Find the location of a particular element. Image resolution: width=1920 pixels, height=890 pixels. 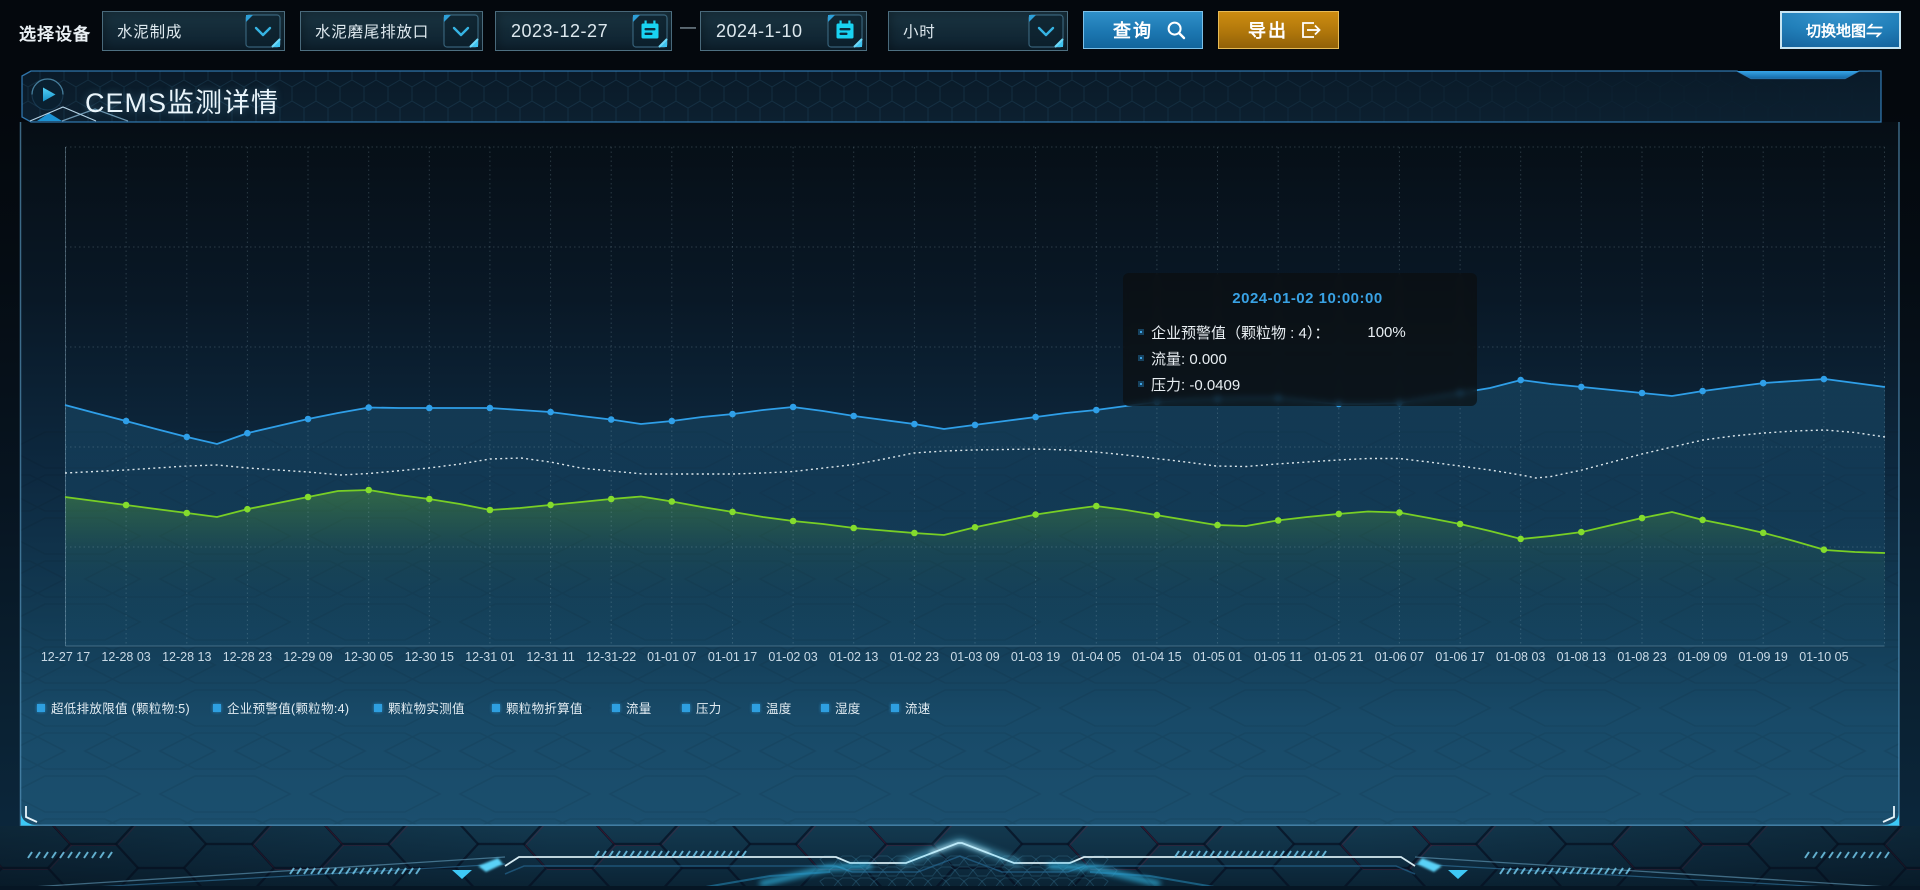

svg-text: 01-04 15 is located at coordinates (1156, 657).